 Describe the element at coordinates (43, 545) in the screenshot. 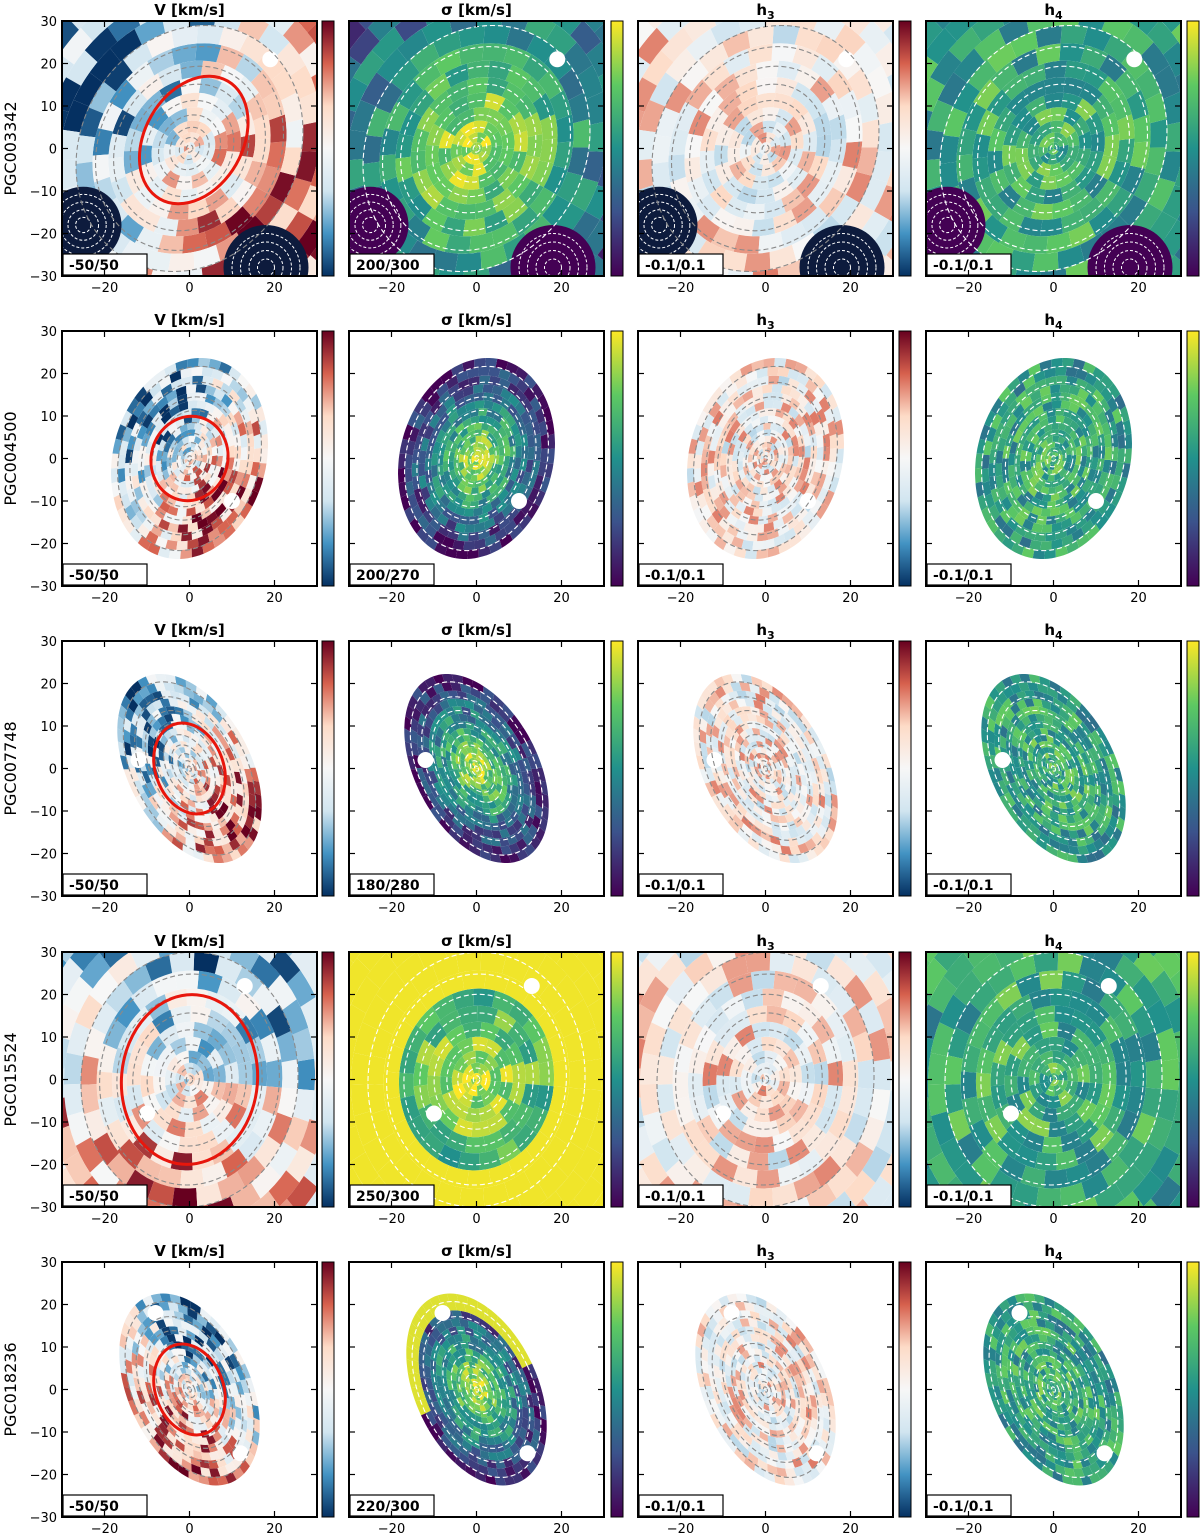

I see `y-tick-label: −20` at that location.